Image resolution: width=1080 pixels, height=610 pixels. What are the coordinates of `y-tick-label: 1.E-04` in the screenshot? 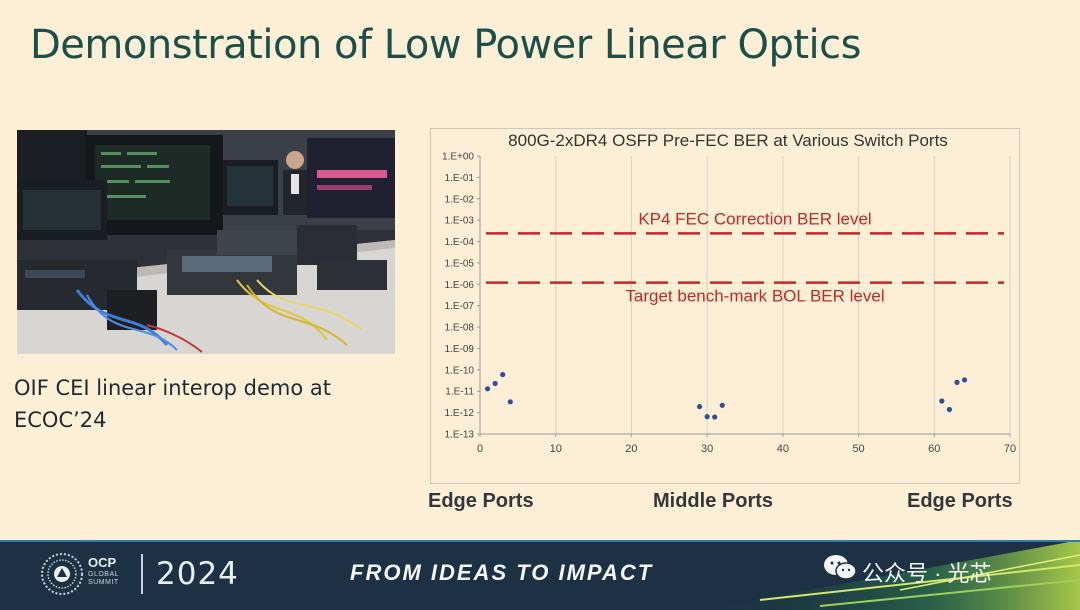 It's located at (460, 242).